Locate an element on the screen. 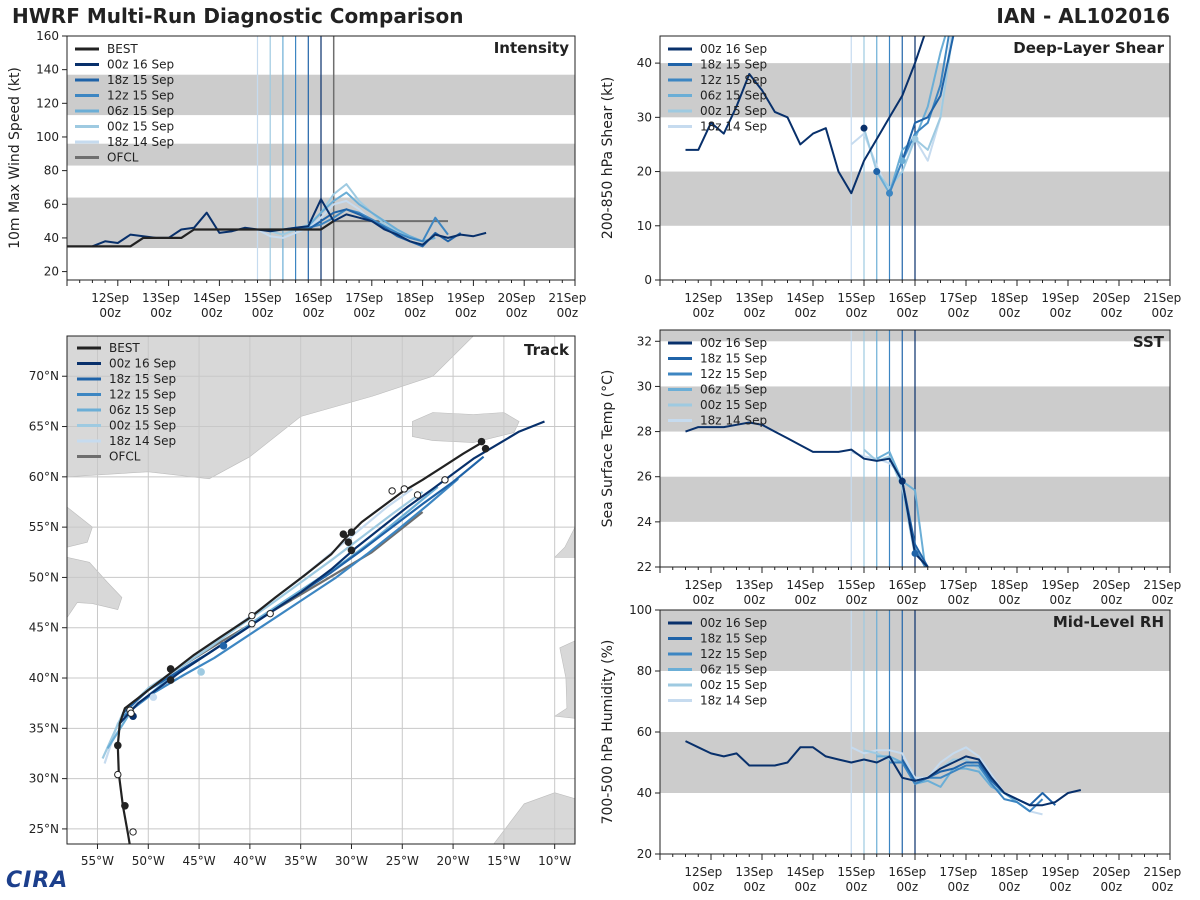 The width and height of the screenshot is (1200, 900). intensity-ytick-label: 140 is located at coordinates (47, 70).